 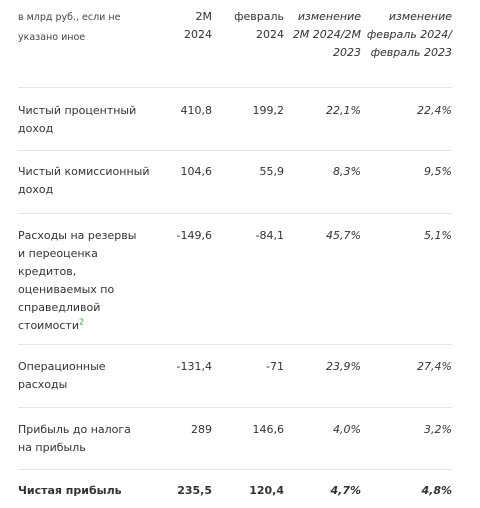 What do you see at coordinates (235, 489) in the screenshot?
I see `table-row-total: Чистая прибыль 235,5 120,4 4,7% 4,8%` at bounding box center [235, 489].